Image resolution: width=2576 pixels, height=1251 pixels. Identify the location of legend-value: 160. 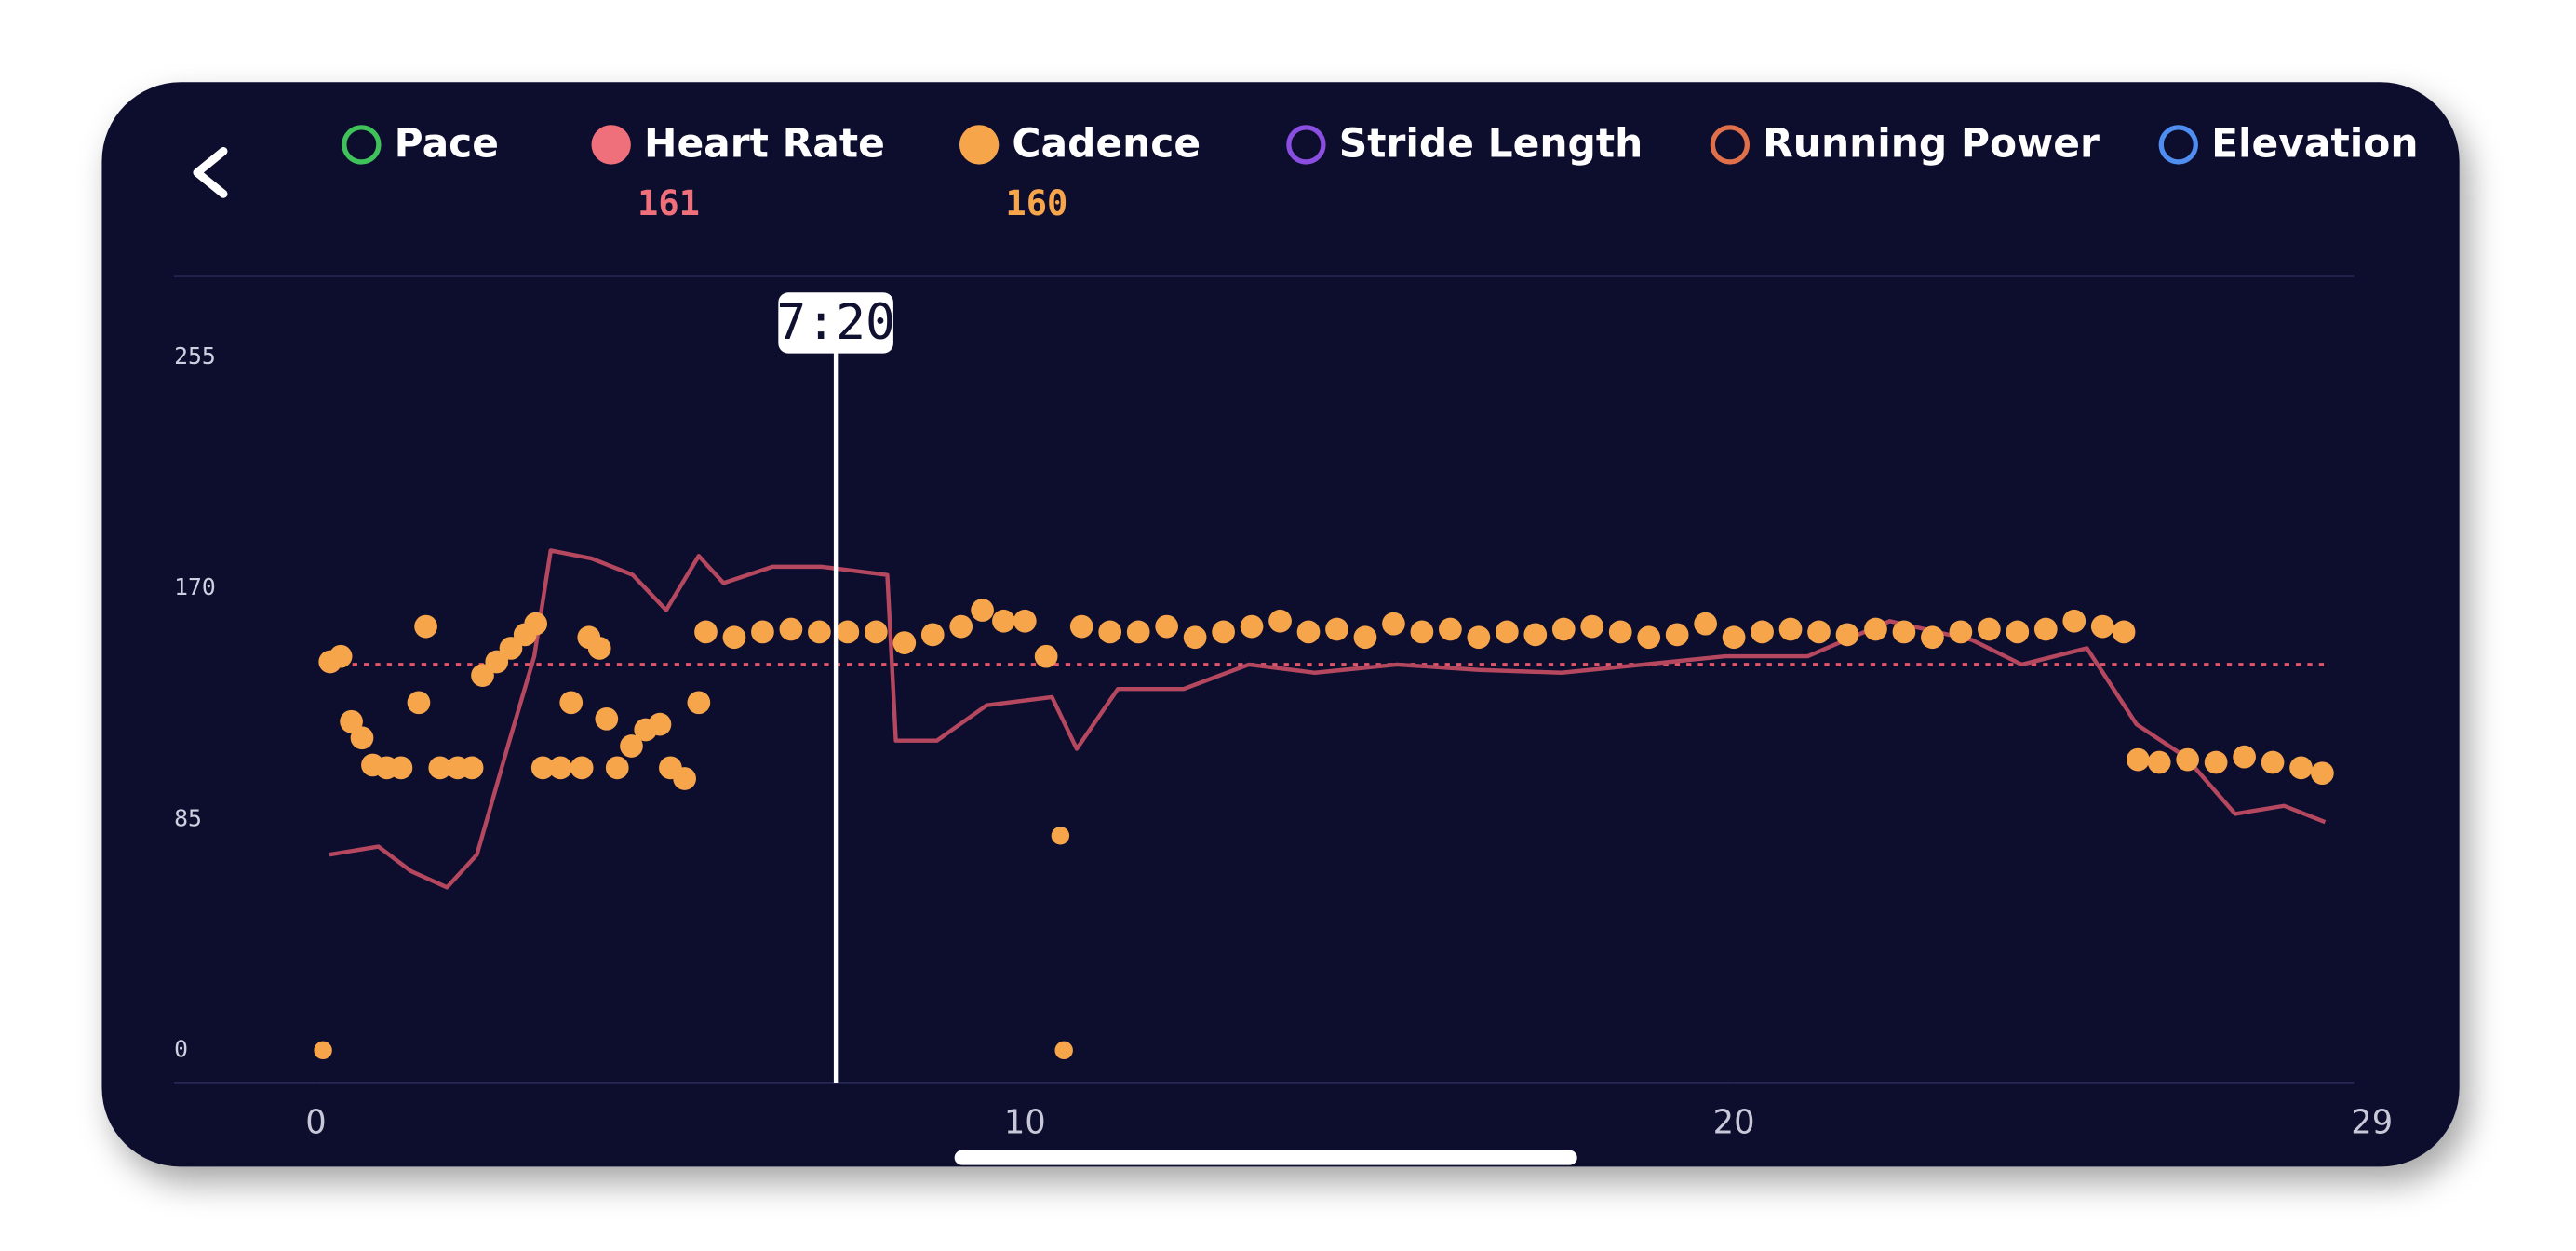
(1036, 203).